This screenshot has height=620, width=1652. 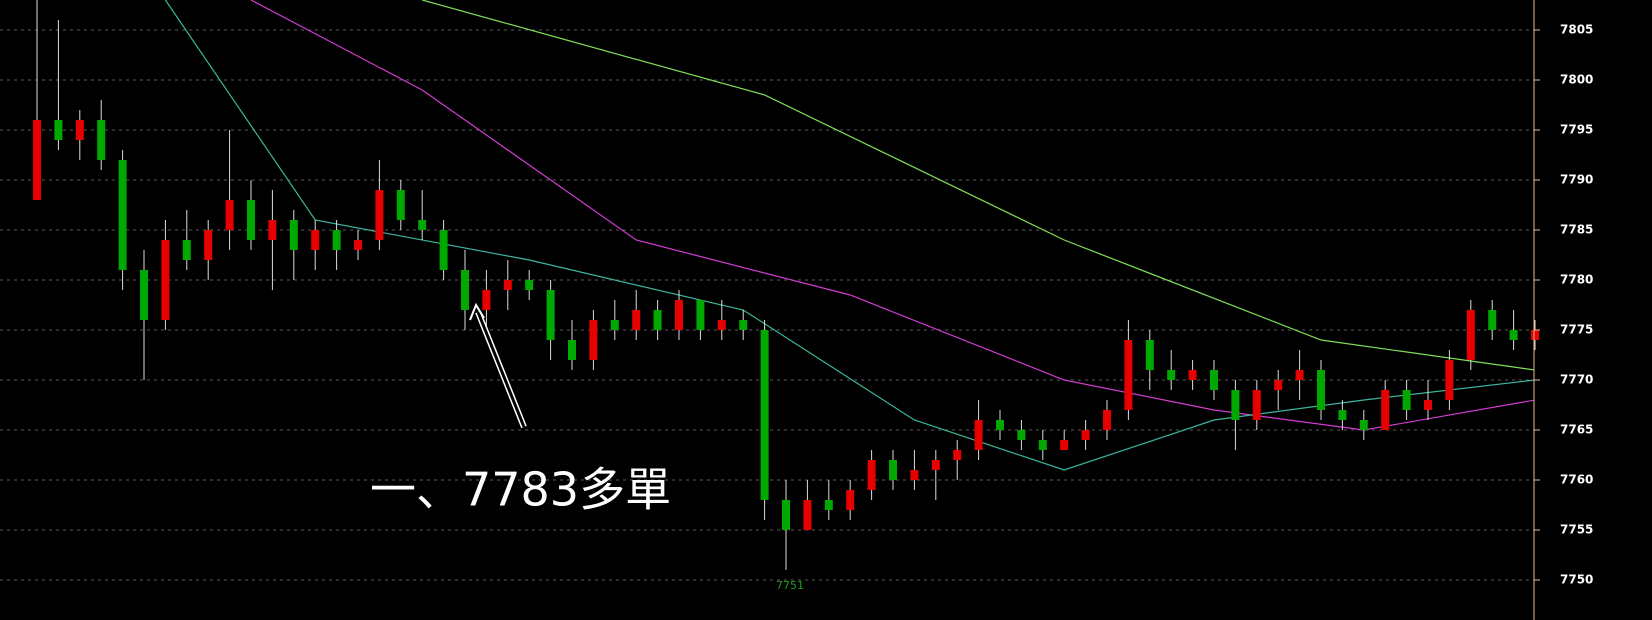 I want to click on y-tick-label: 7755, so click(x=1576, y=530).